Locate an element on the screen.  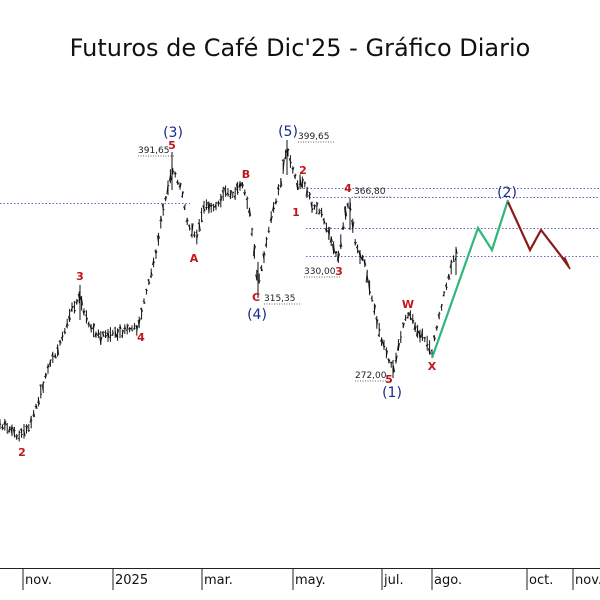
degree-label: (3) is located at coordinates (173, 133).